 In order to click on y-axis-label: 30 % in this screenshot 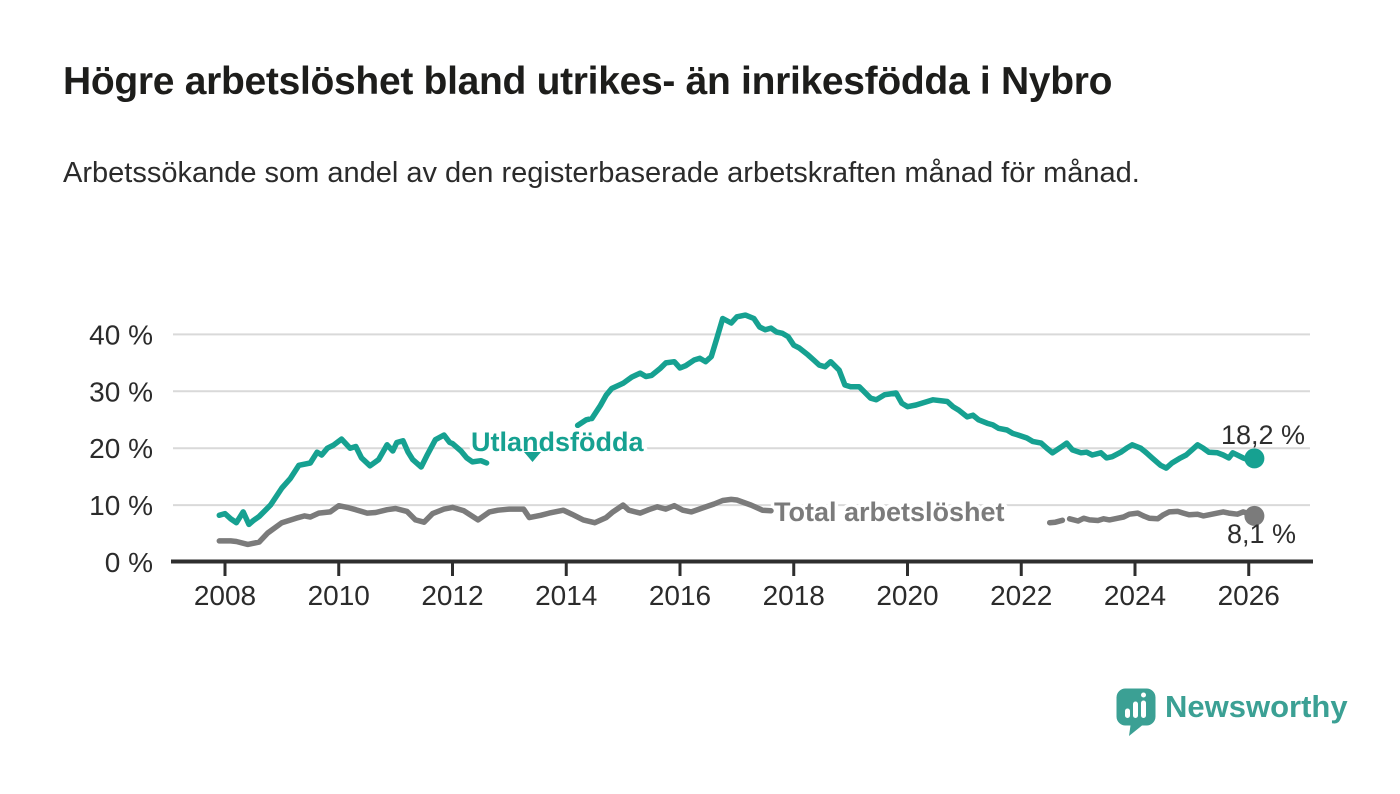, I will do `click(121, 391)`.